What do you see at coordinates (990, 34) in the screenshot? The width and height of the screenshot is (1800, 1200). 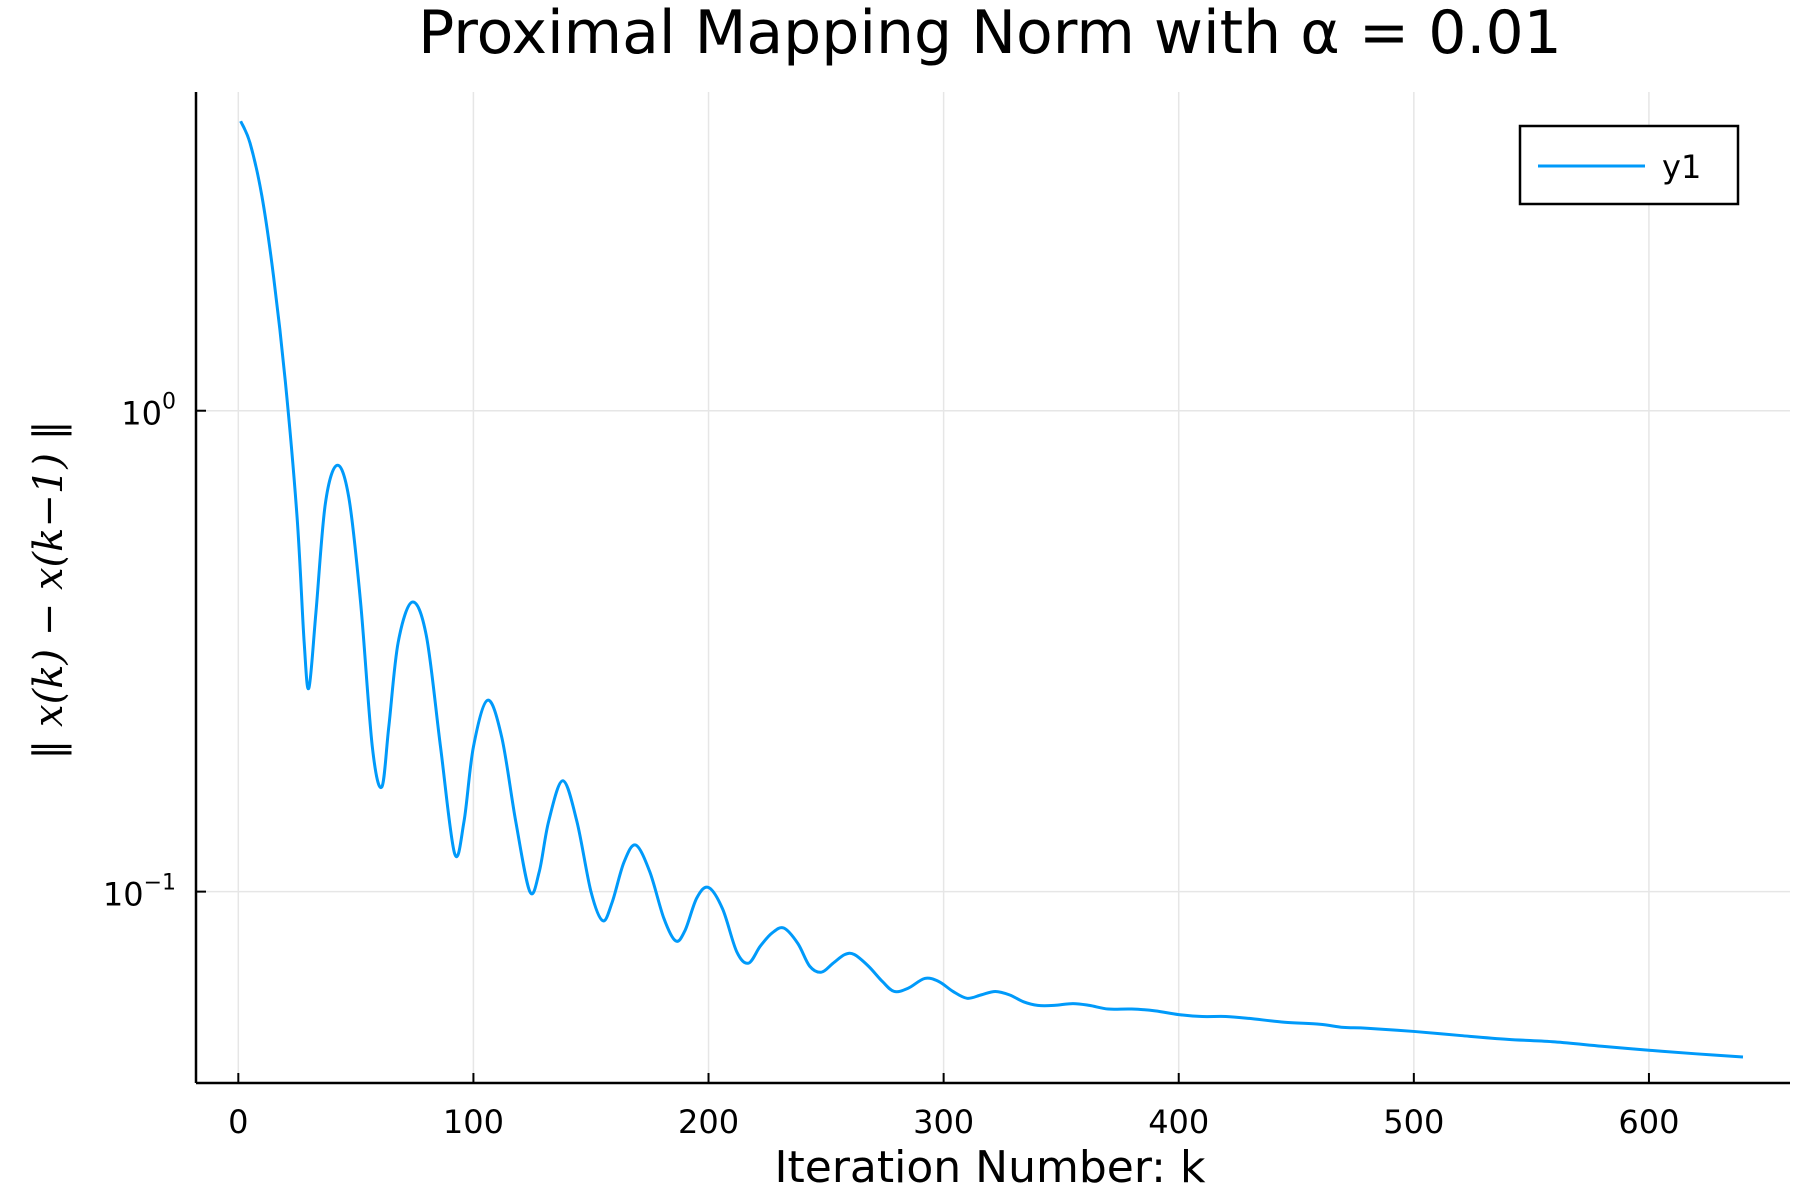 I see `chart-title: Proximal Mapping Norm with α = 0.01` at bounding box center [990, 34].